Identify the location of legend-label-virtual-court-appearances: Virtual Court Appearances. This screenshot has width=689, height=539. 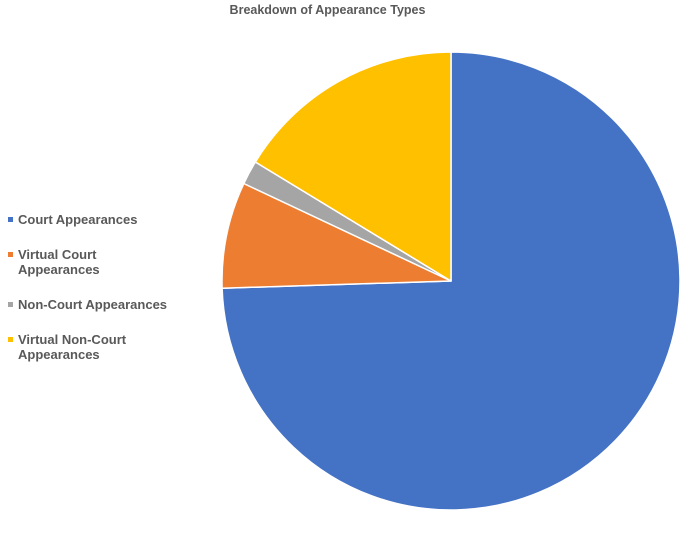
(59, 262).